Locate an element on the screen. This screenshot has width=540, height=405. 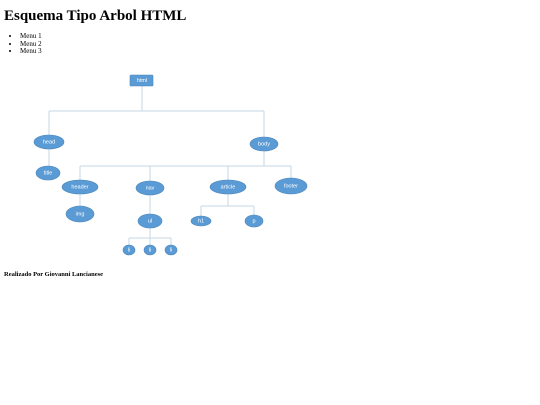
node-label: header is located at coordinates (79, 187).